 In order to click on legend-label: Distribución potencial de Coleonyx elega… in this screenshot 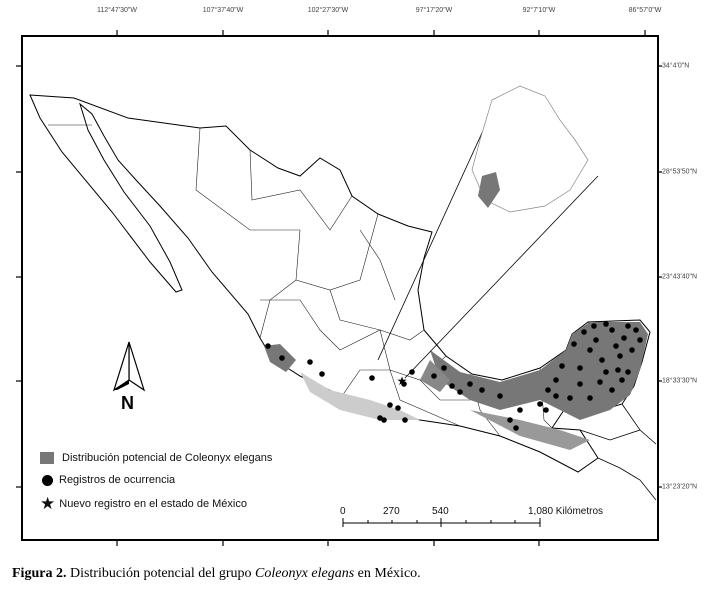, I will do `click(167, 458)`.